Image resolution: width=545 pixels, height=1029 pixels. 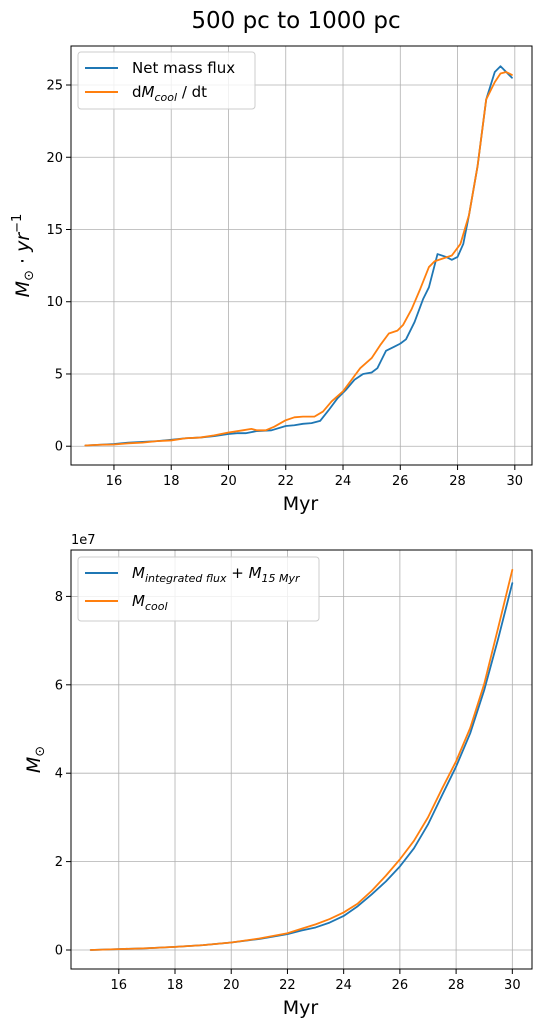 What do you see at coordinates (54, 230) in the screenshot?
I see `y-tick-label: 15` at bounding box center [54, 230].